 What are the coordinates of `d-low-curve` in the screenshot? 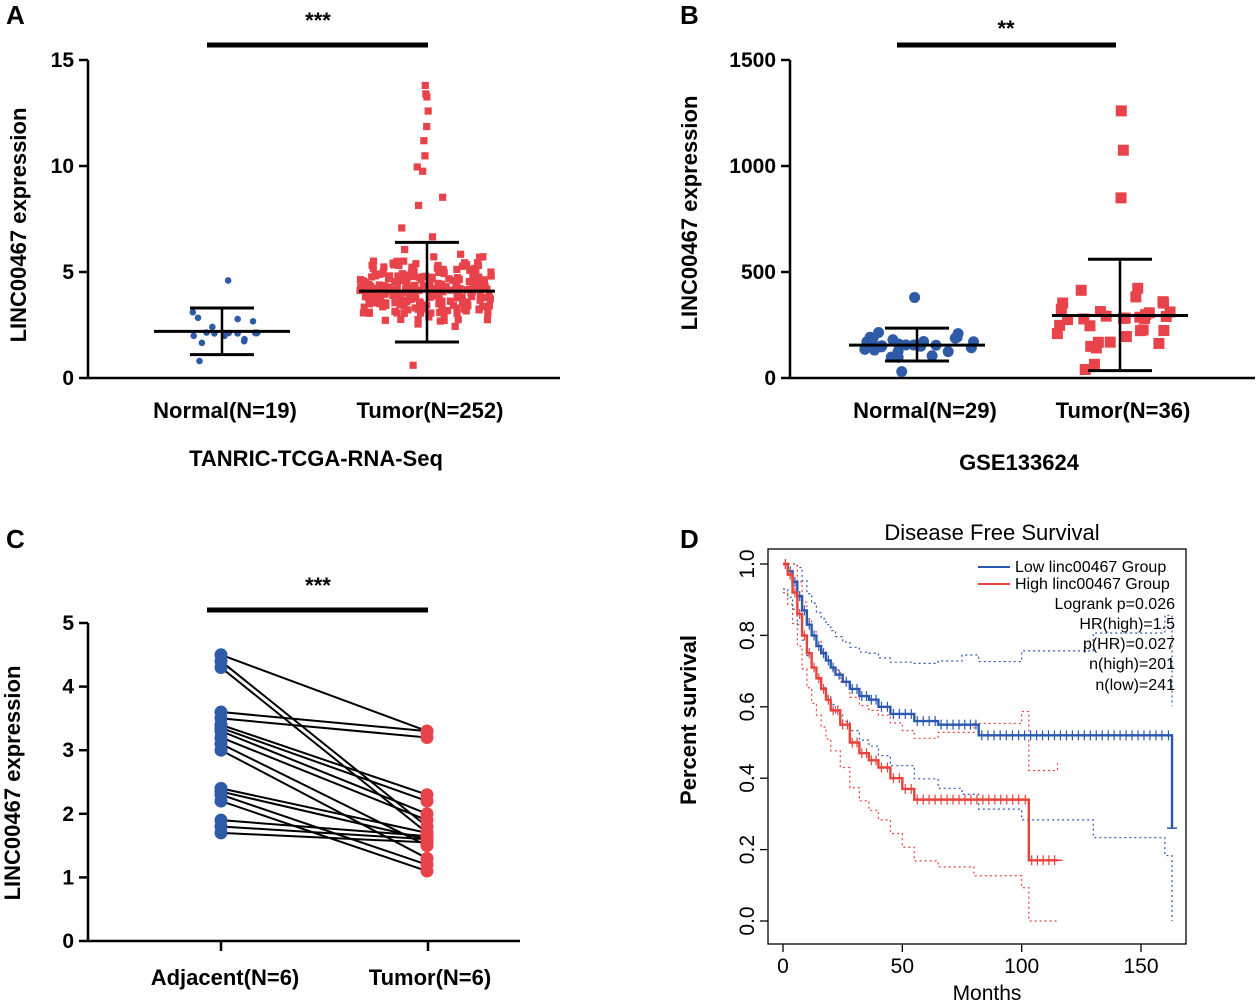 It's located at (978, 695).